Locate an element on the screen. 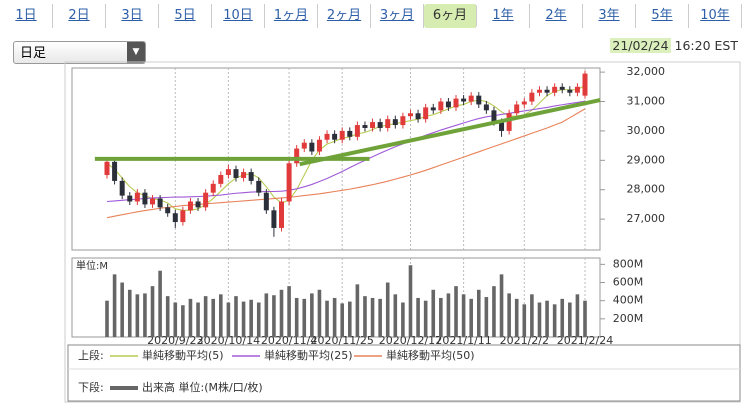  volume-tick-label: 800M is located at coordinates (628, 263).